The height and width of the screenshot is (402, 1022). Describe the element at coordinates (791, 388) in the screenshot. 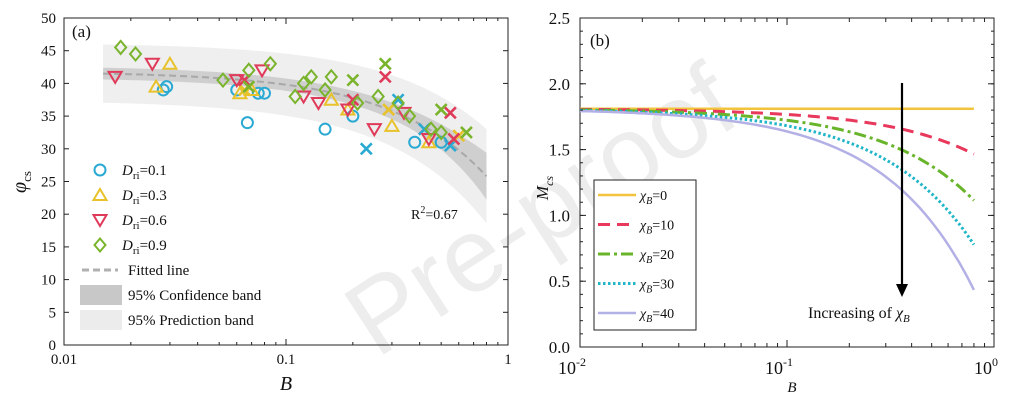

I see `panel-b-xlabel: B` at that location.